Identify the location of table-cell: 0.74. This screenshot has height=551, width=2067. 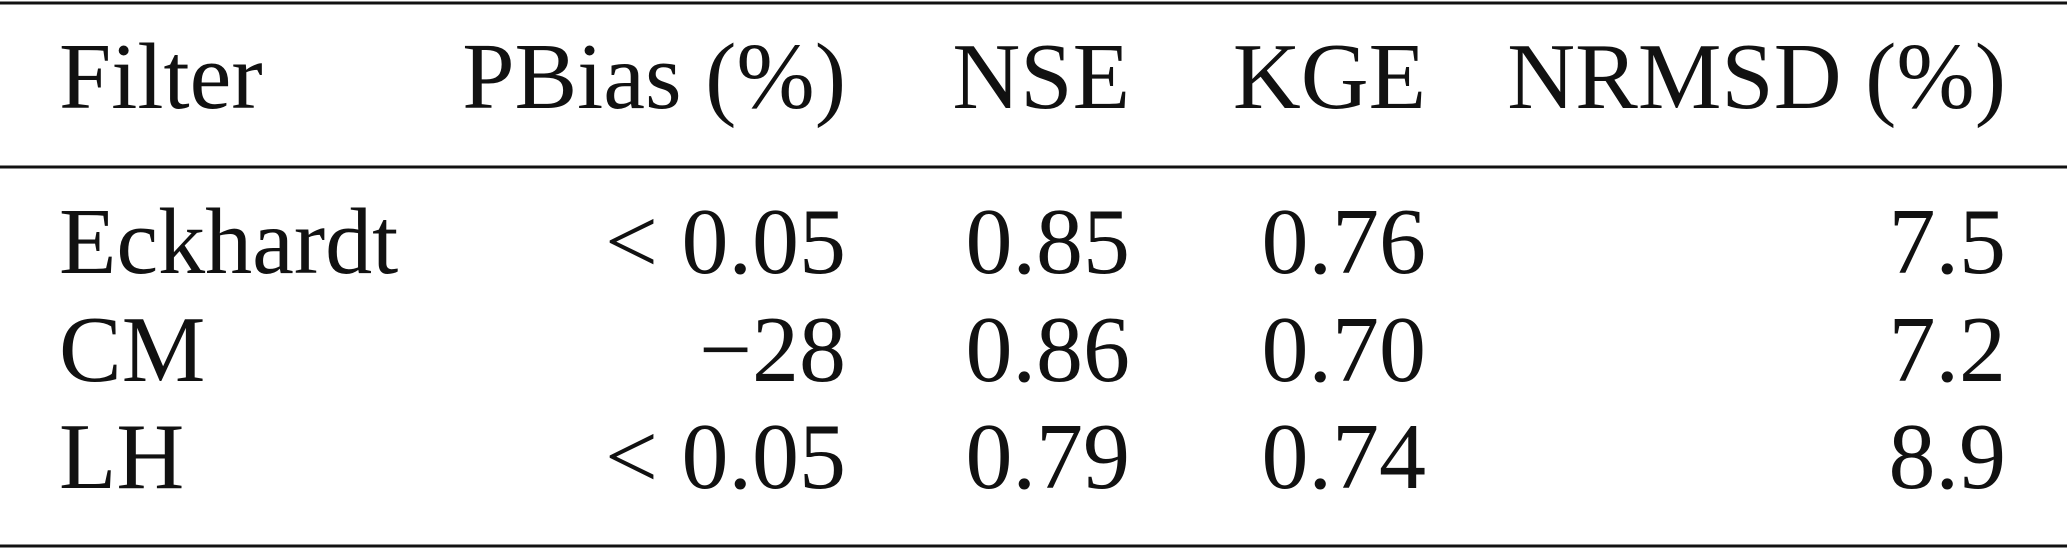
(1344, 457).